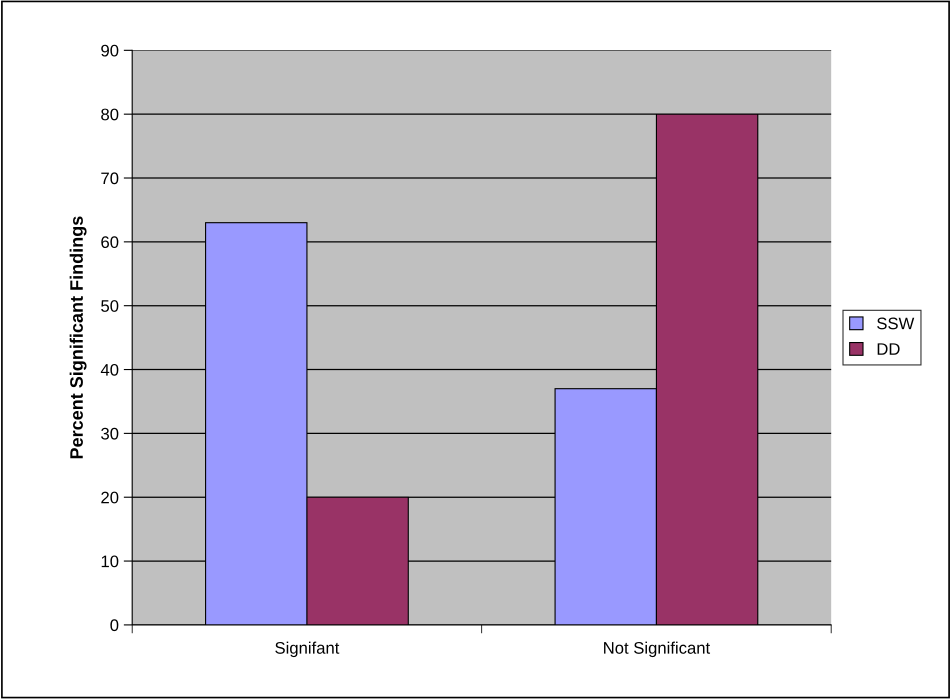 The image size is (951, 699). Describe the element at coordinates (657, 650) in the screenshot. I see `x-tick-label: Not Significant` at that location.